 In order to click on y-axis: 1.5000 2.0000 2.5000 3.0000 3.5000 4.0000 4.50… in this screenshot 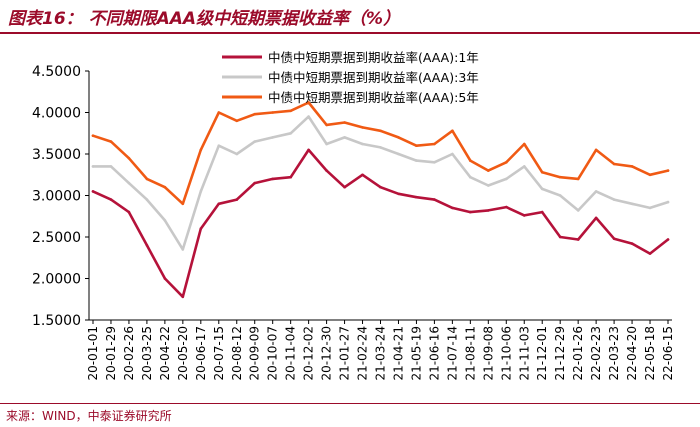, I will do `click(60, 196)`.